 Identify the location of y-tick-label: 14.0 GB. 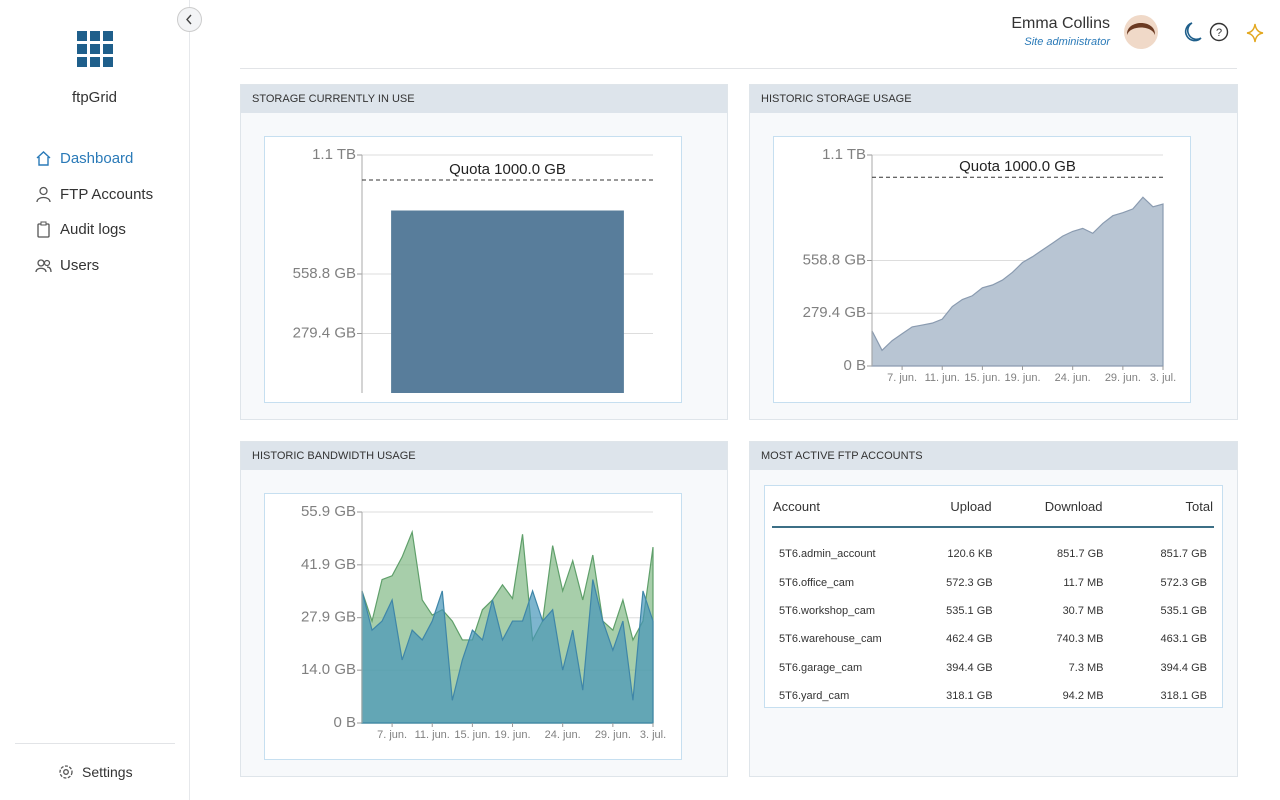
(328, 669).